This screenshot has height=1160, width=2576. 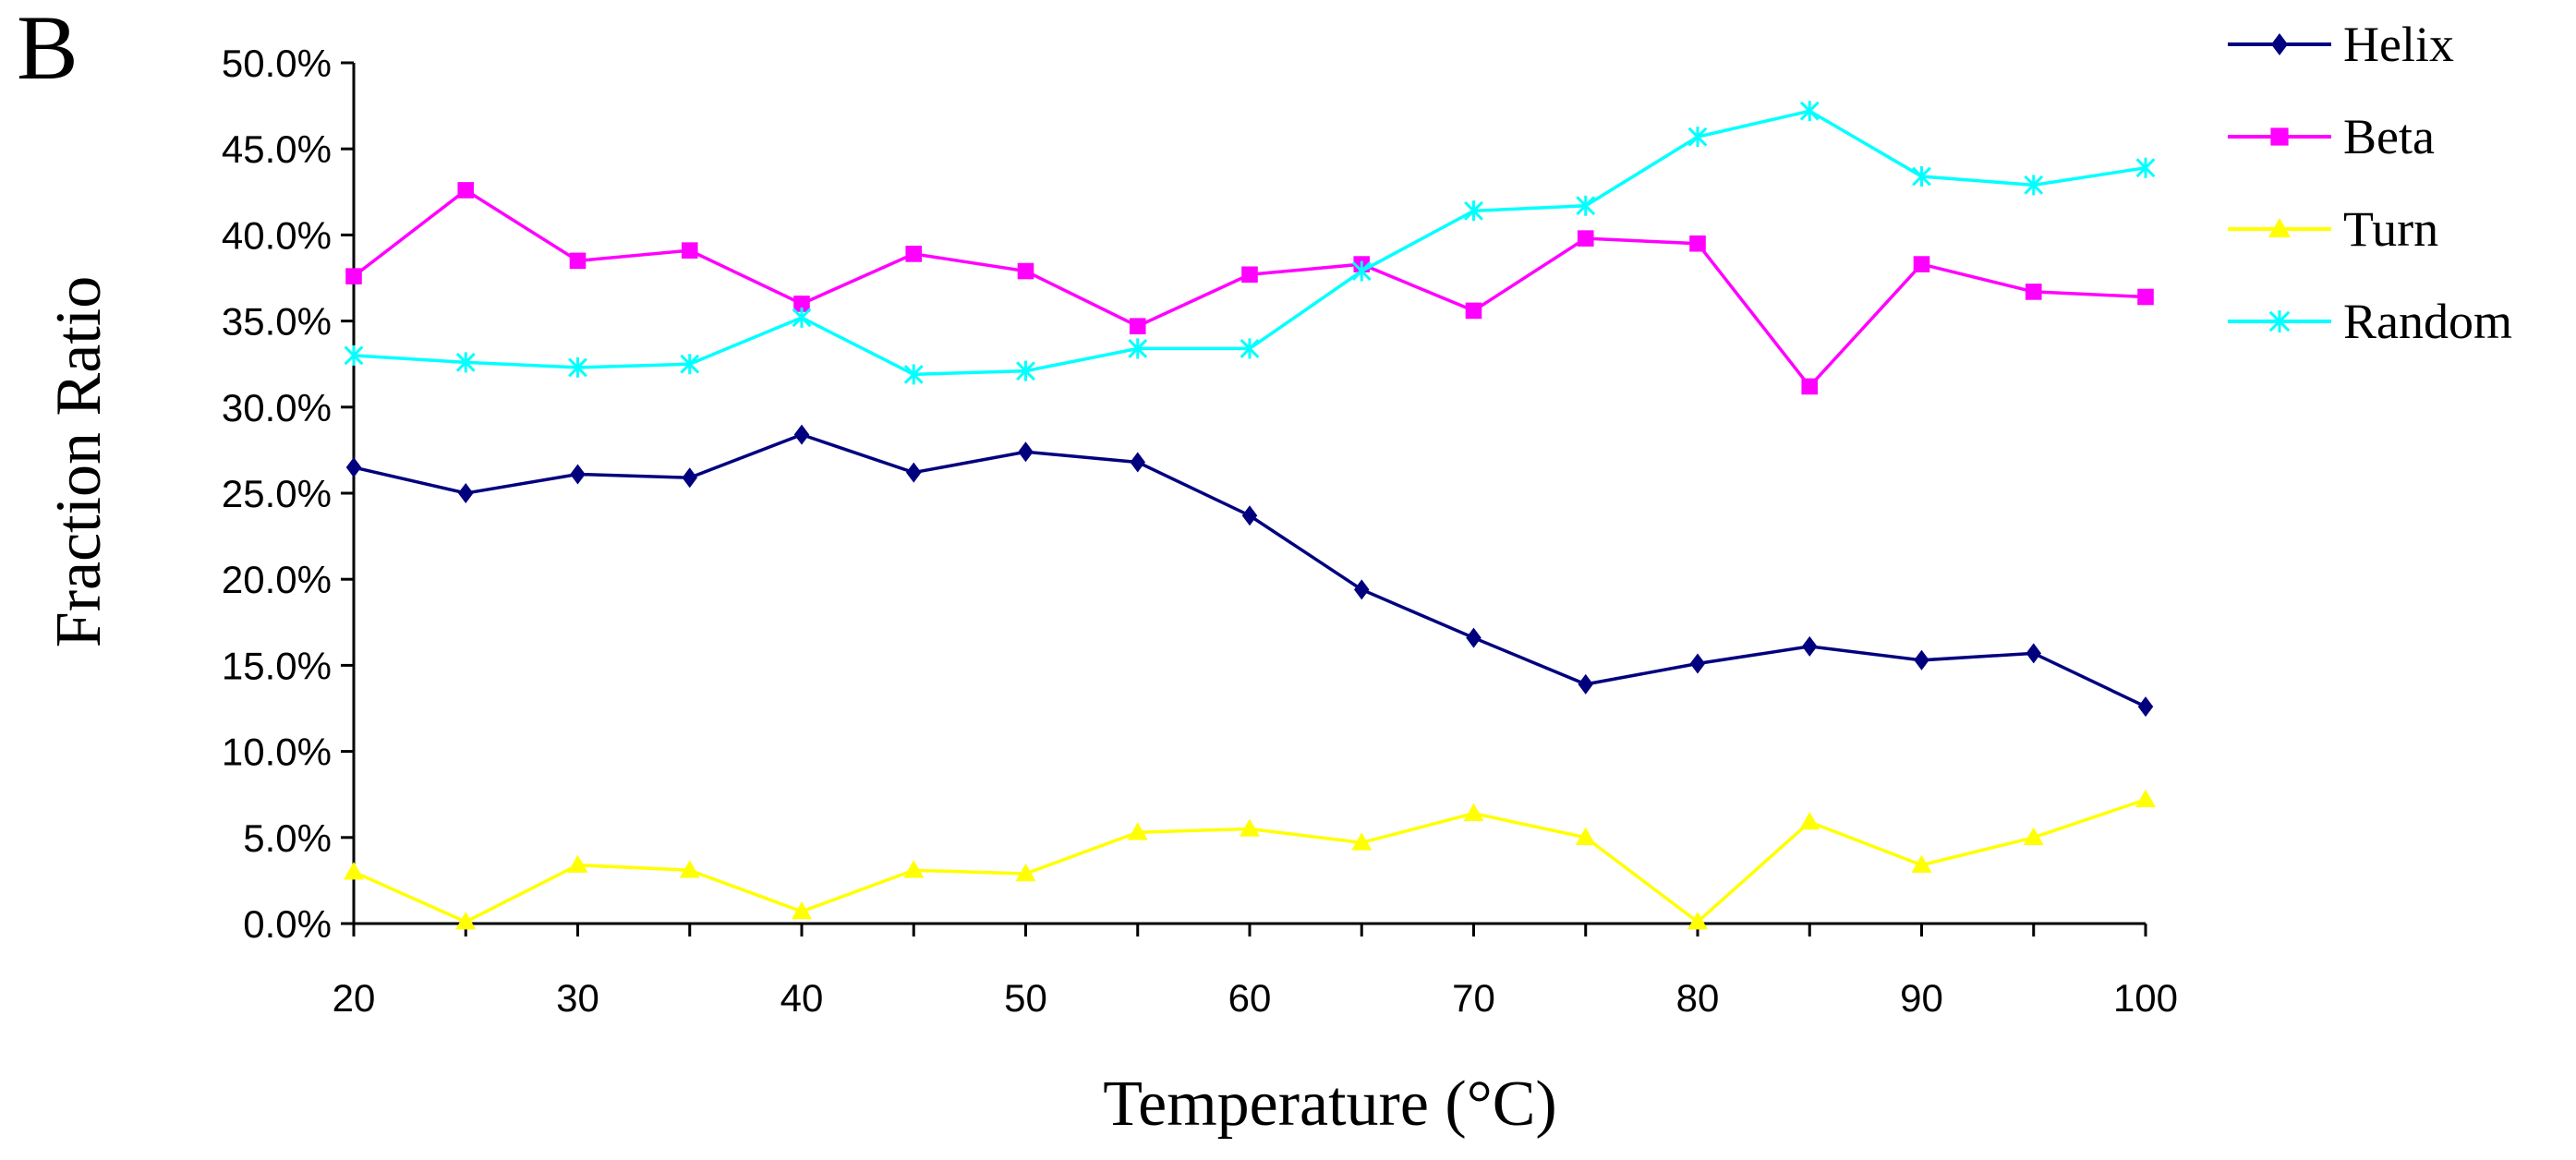 I want to click on y-tick-label: 0.0%, so click(x=287, y=924).